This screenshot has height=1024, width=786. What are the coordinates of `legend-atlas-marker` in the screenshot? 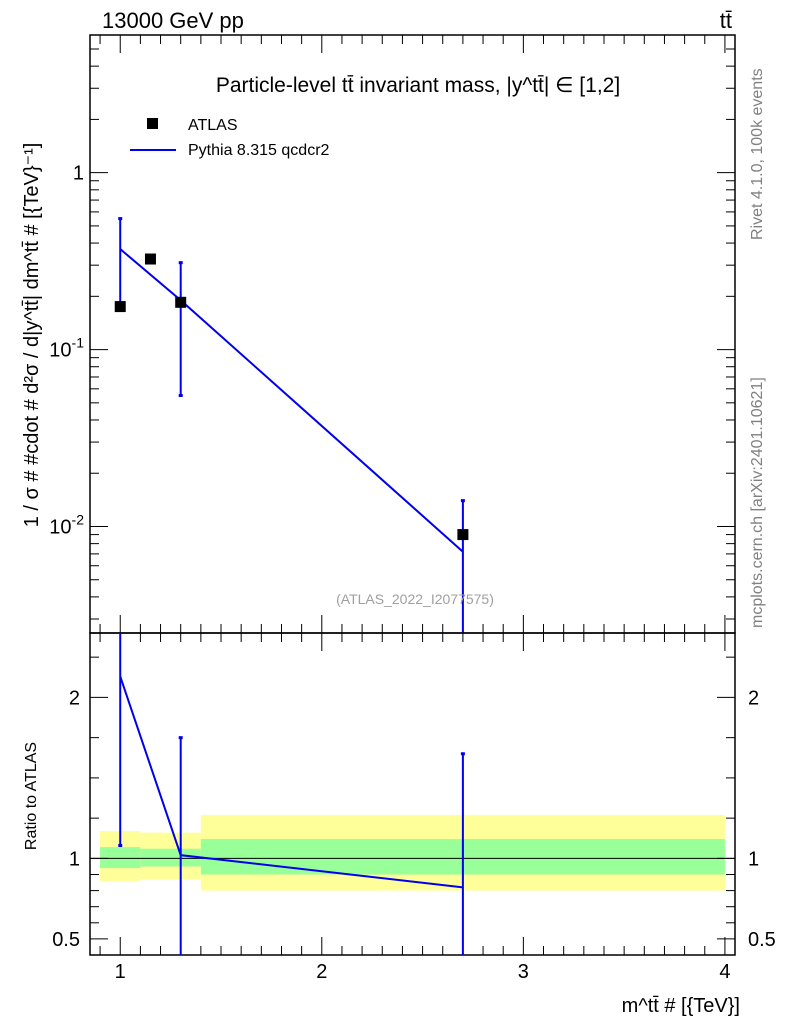 It's located at (152, 123).